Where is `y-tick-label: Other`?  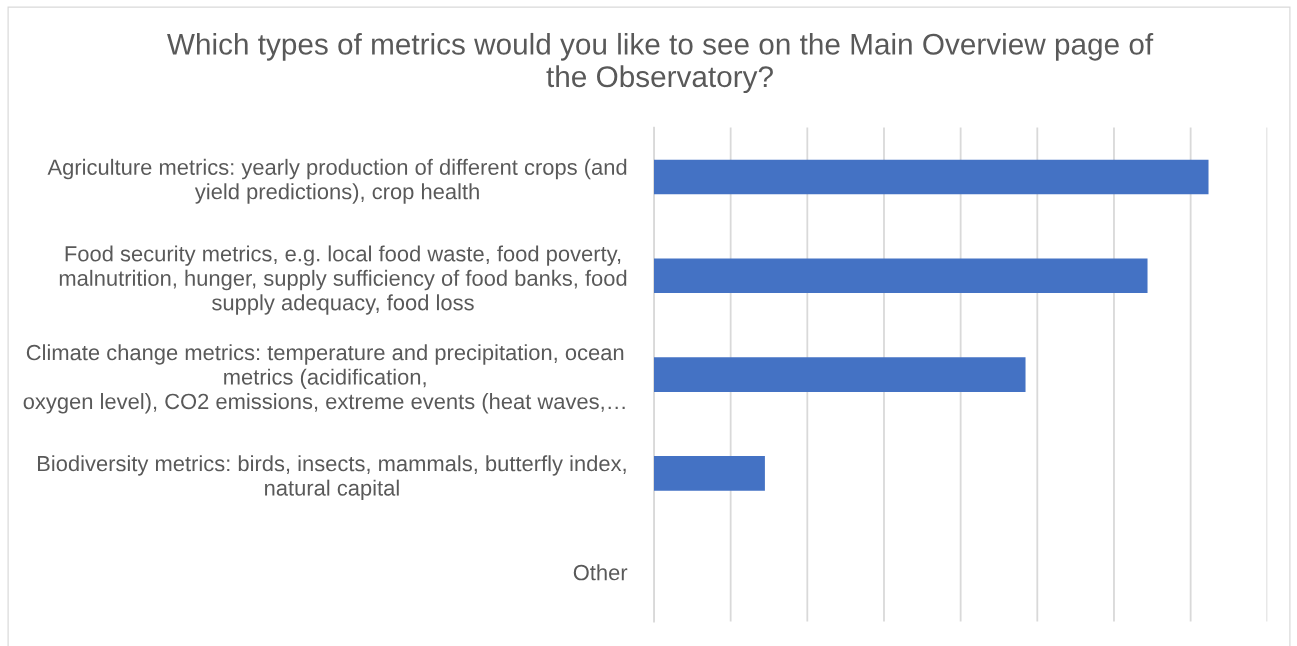 y-tick-label: Other is located at coordinates (600, 572).